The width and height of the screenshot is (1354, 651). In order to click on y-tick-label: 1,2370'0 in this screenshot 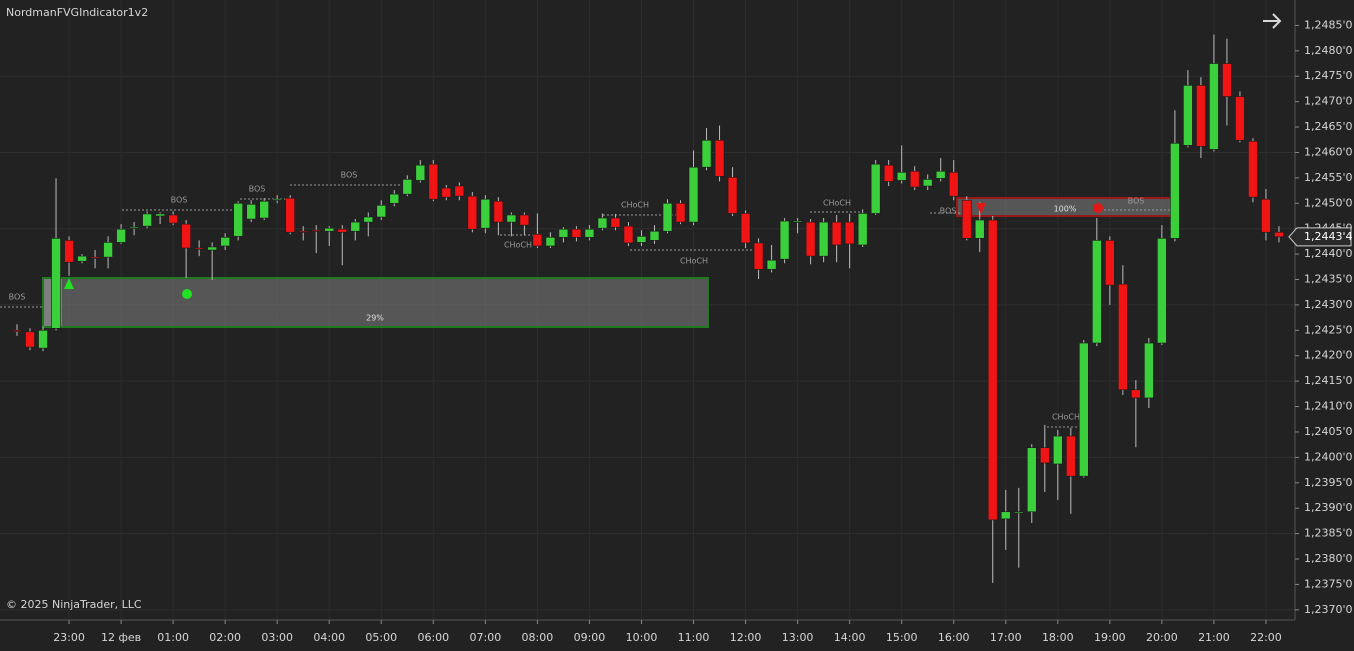, I will do `click(1328, 609)`.